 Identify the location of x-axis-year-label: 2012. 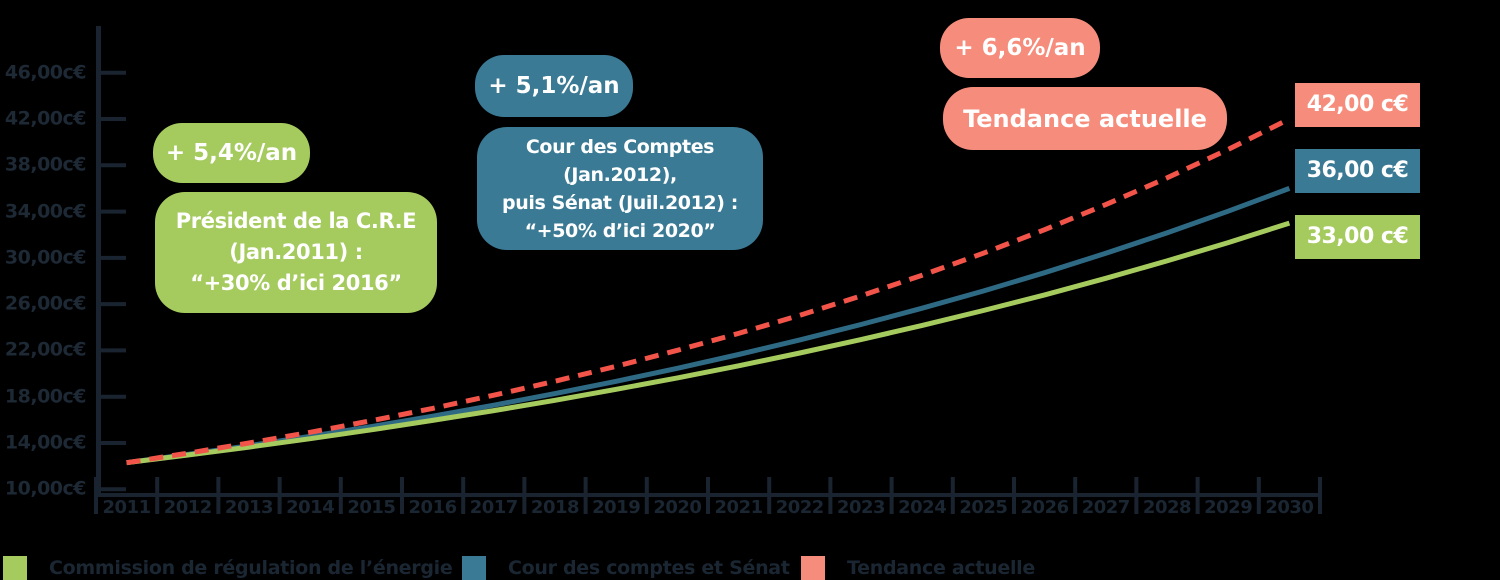
(188, 507).